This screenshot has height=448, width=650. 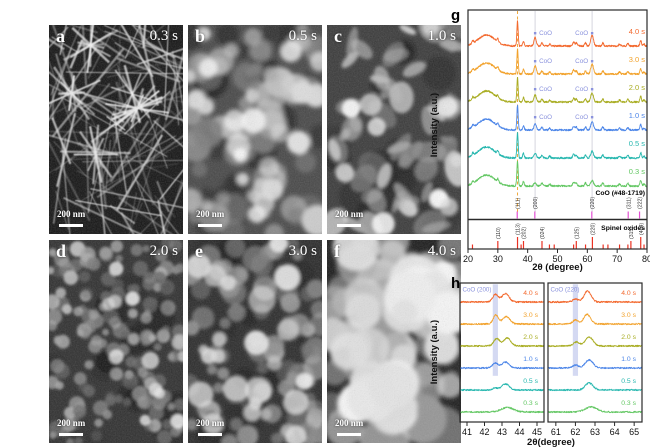 What do you see at coordinates (502, 298) in the screenshot?
I see `xrd-zoom-curve-left-4.0s` at bounding box center [502, 298].